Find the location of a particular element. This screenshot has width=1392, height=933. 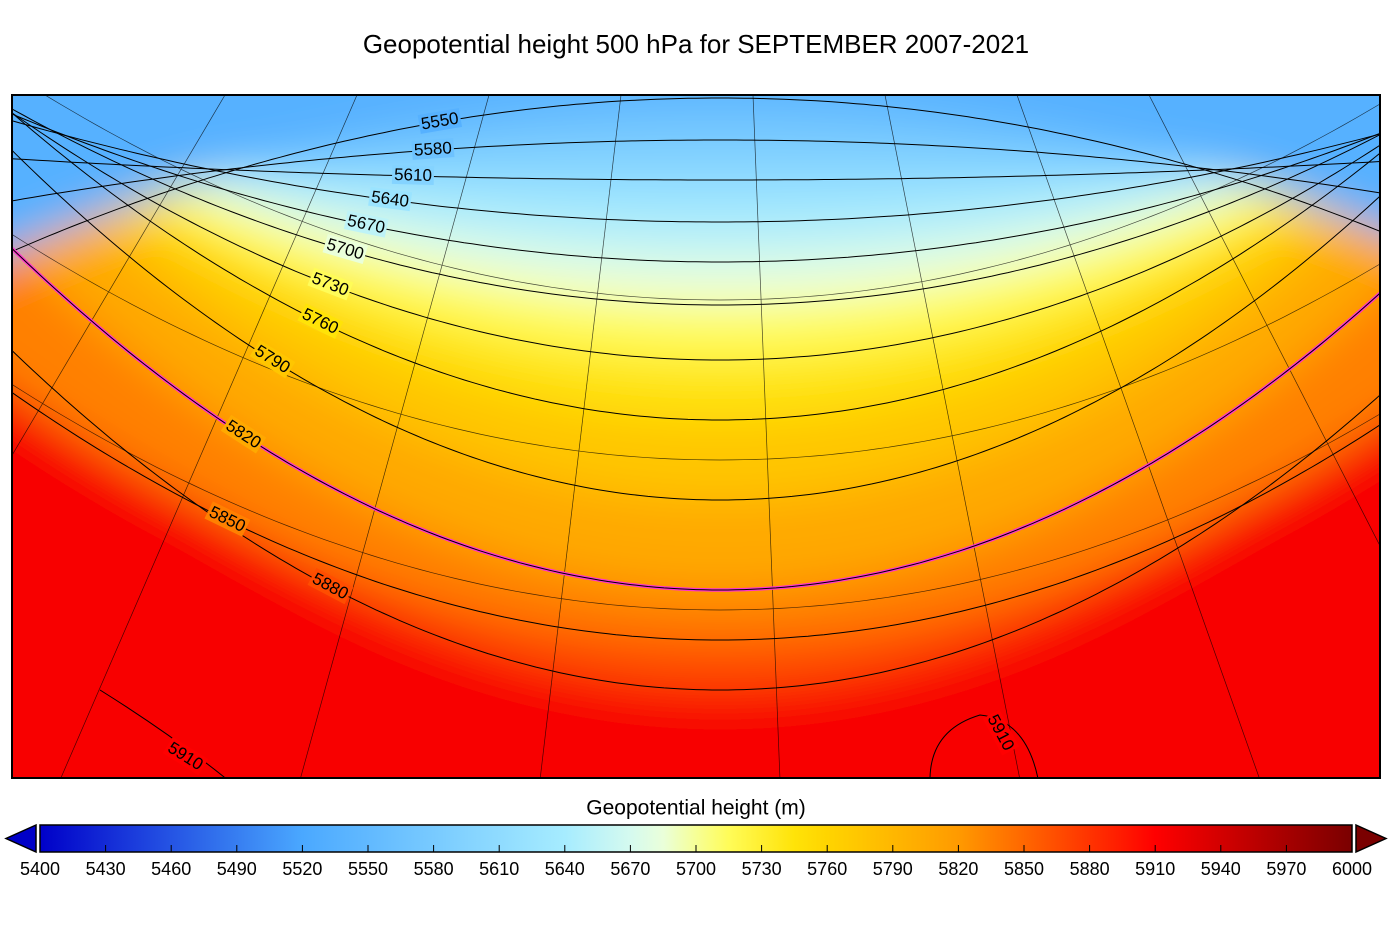

contour-label: 5610 is located at coordinates (413, 175).